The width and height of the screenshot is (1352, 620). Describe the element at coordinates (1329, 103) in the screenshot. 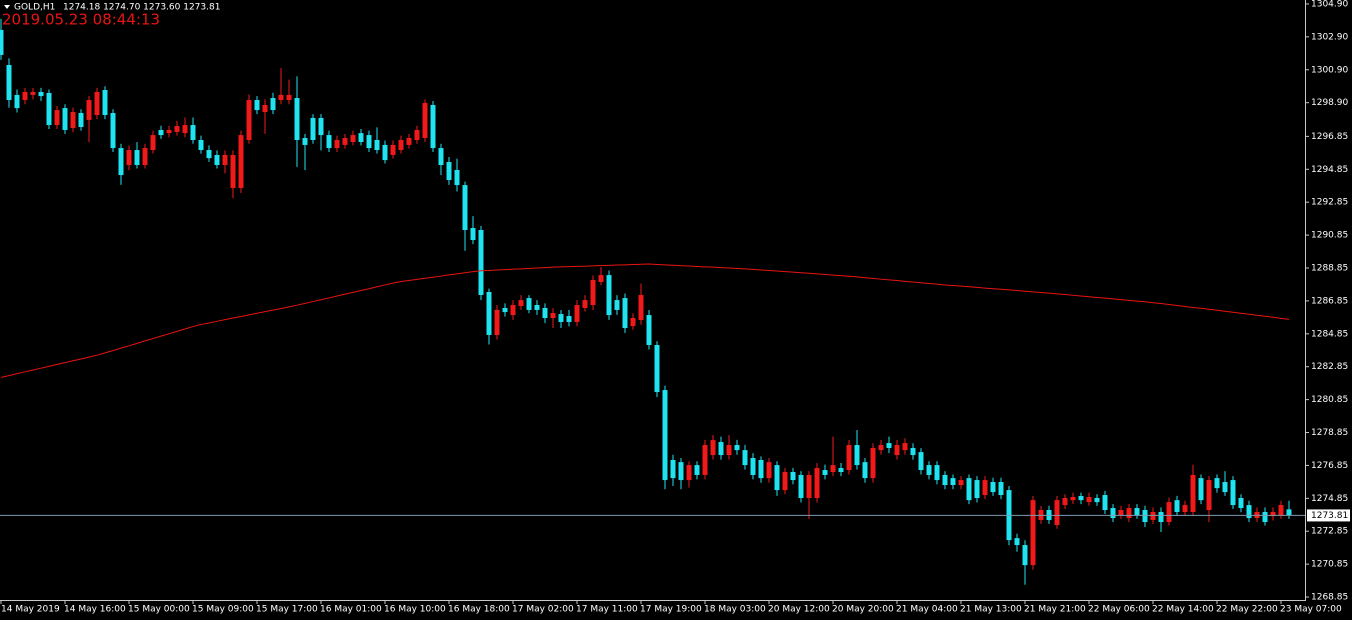

I see `y-tick-label: 1298.90` at that location.